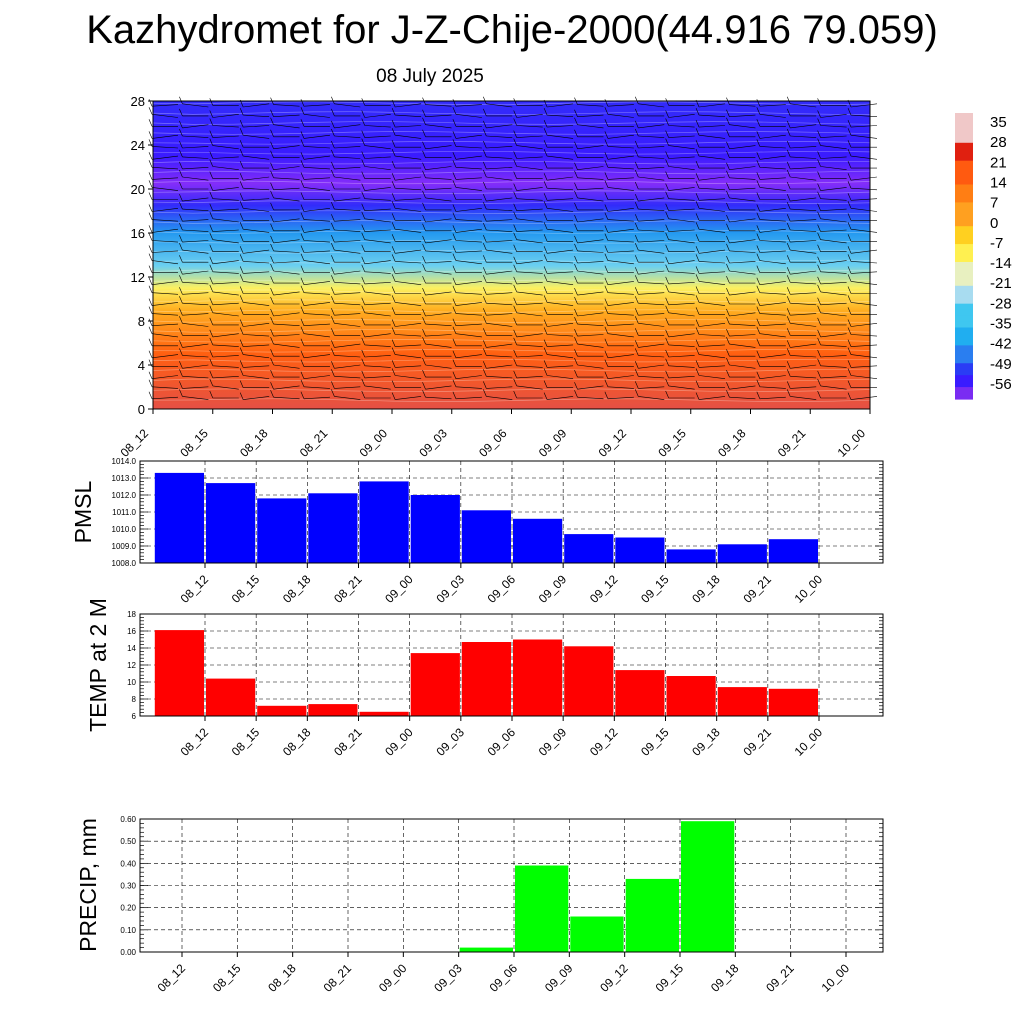  I want to click on y-tick-label: 12, so click(131, 665).